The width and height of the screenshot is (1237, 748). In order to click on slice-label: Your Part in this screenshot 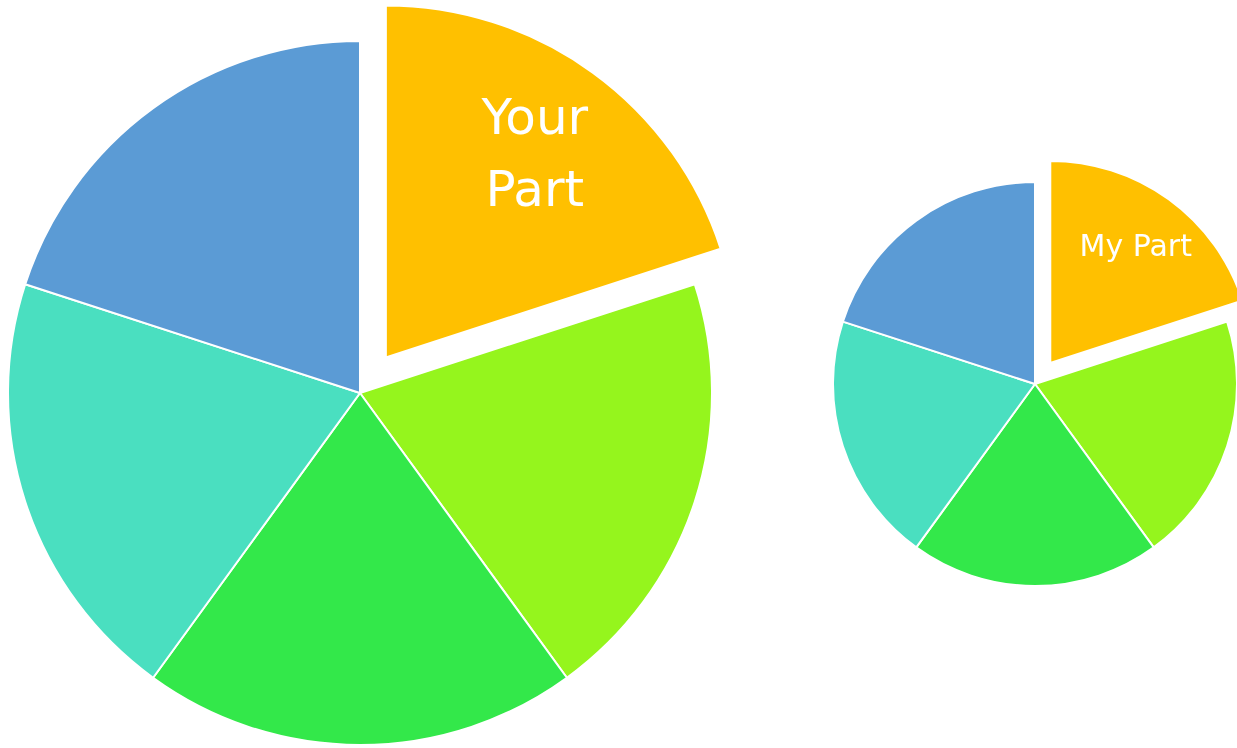, I will do `click(534, 153)`.